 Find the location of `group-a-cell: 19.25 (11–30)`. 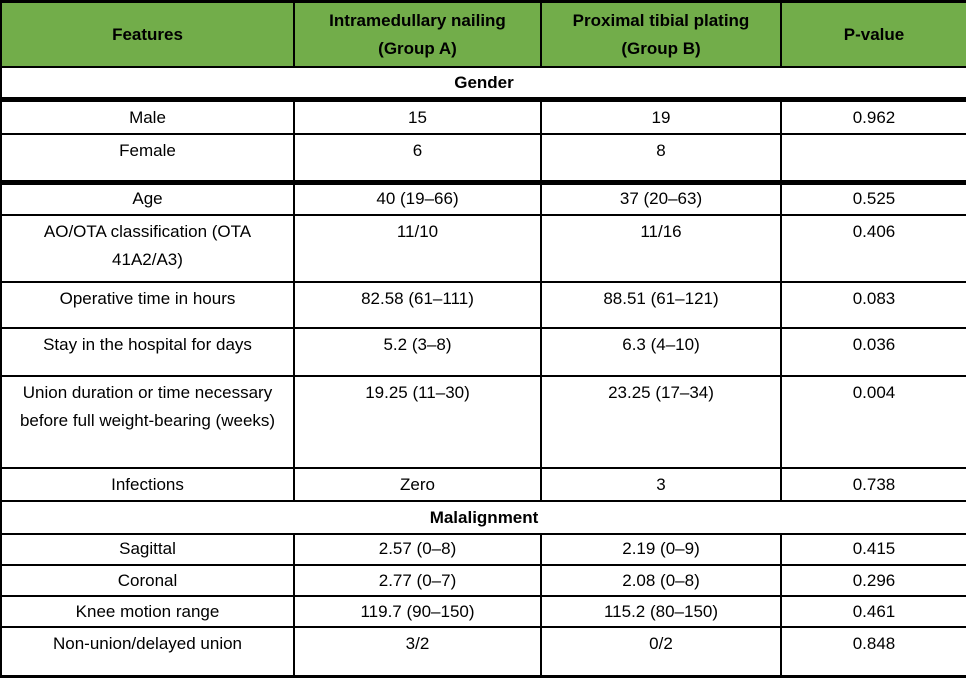

group-a-cell: 19.25 (11–30) is located at coordinates (417, 422).